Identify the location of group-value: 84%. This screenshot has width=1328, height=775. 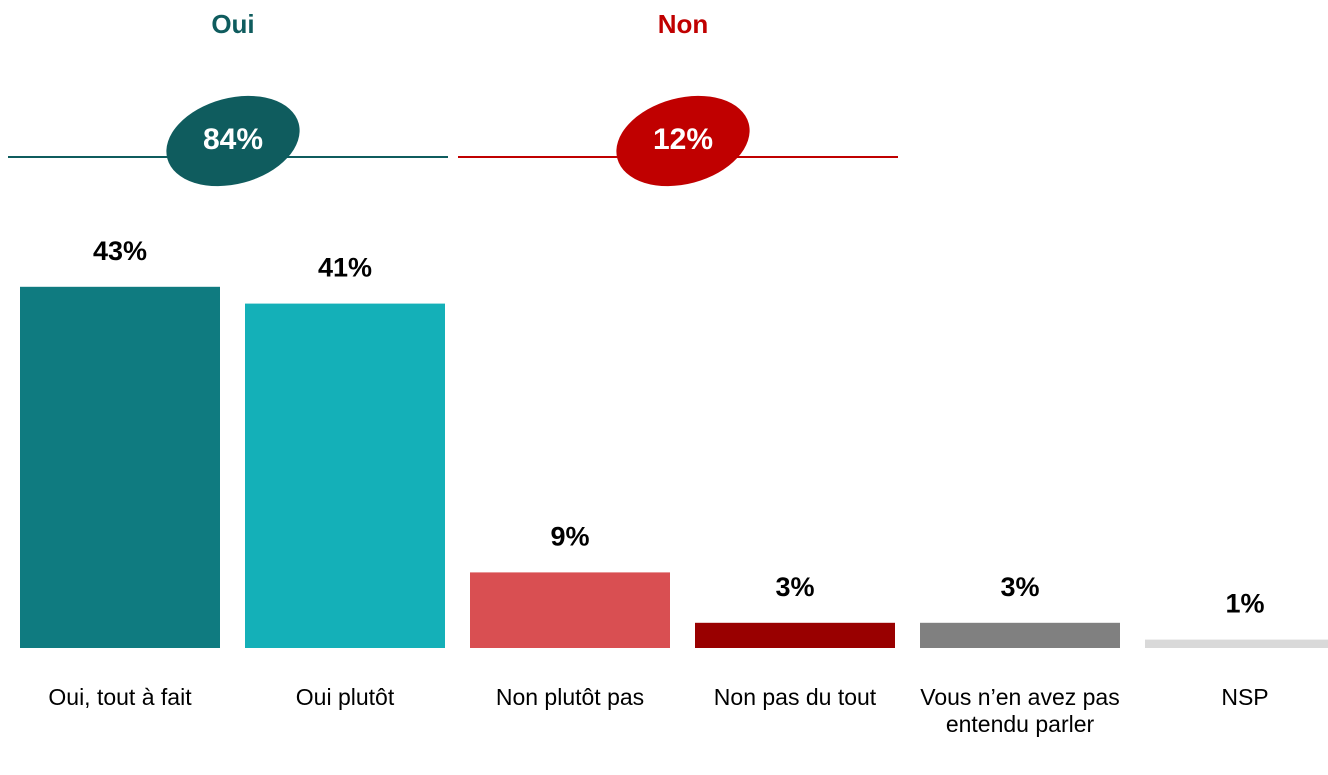
(233, 139).